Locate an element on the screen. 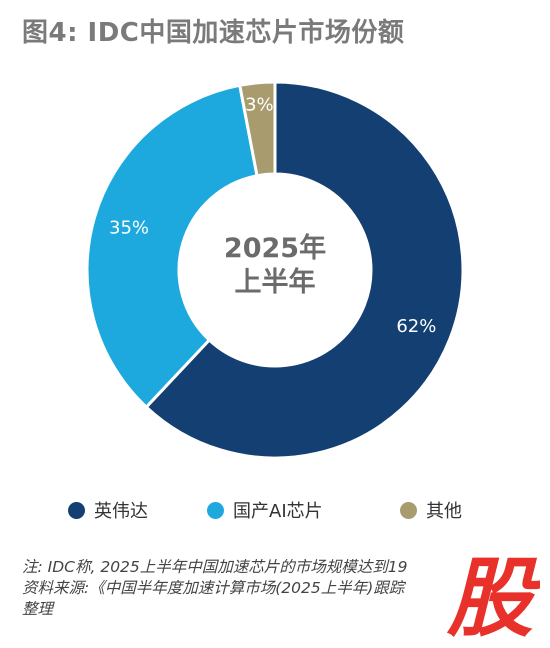 Image resolution: width=550 pixels, height=648 pixels. note-line: 注: IDC称, 2025上半年中国加速芯片的市场规模达到19 is located at coordinates (215, 567).